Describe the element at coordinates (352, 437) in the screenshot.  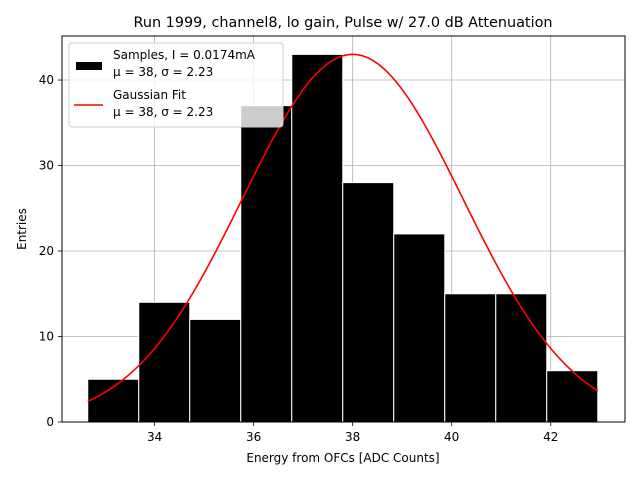
I see `x-tick-label: 38` at that location.